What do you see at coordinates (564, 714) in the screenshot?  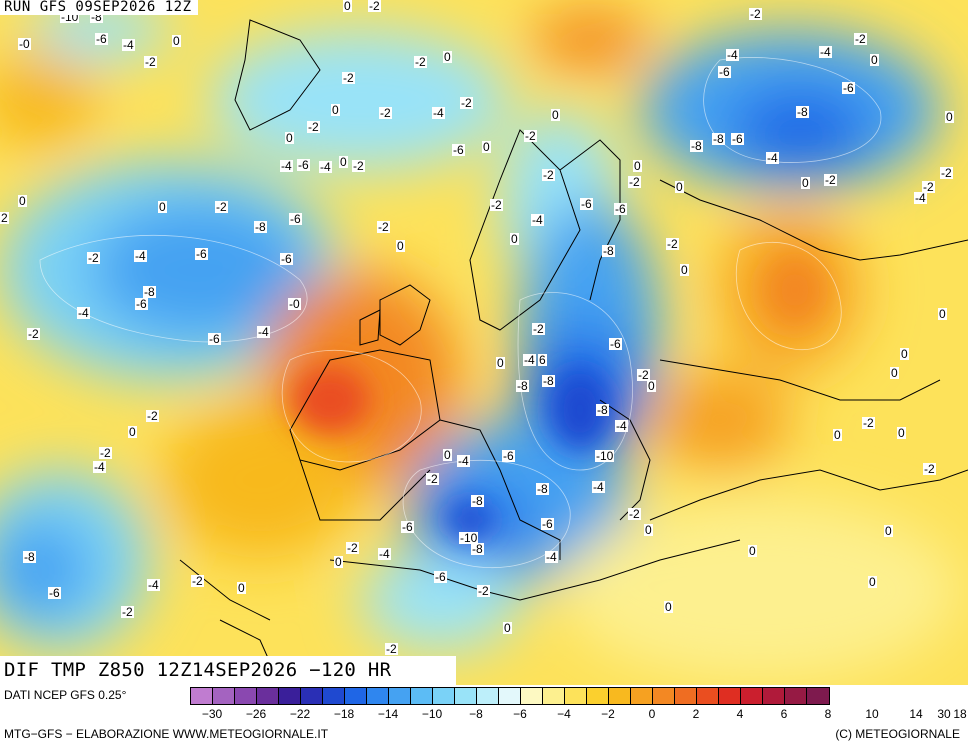 I see `legend-tick-label: −4` at bounding box center [564, 714].